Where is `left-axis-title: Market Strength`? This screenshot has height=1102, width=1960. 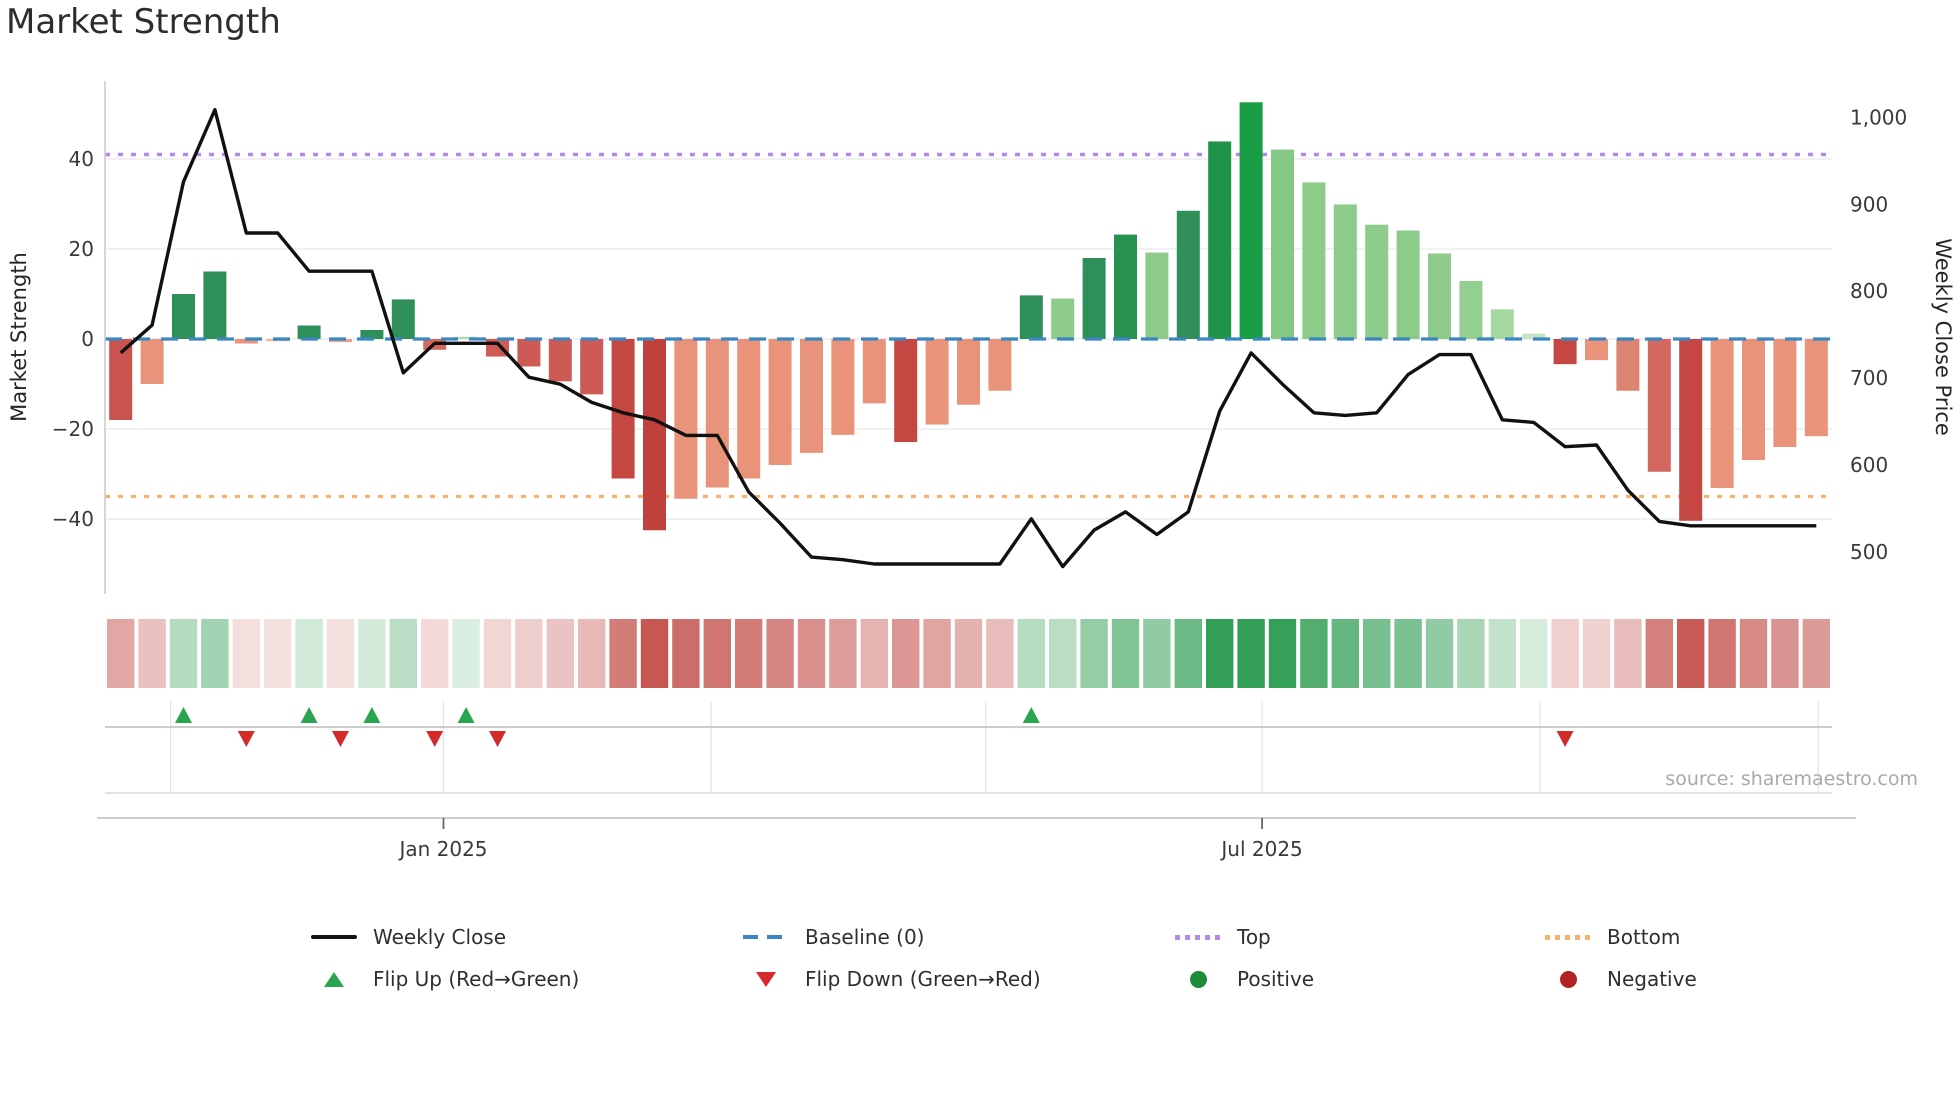
left-axis-title: Market Strength is located at coordinates (19, 337).